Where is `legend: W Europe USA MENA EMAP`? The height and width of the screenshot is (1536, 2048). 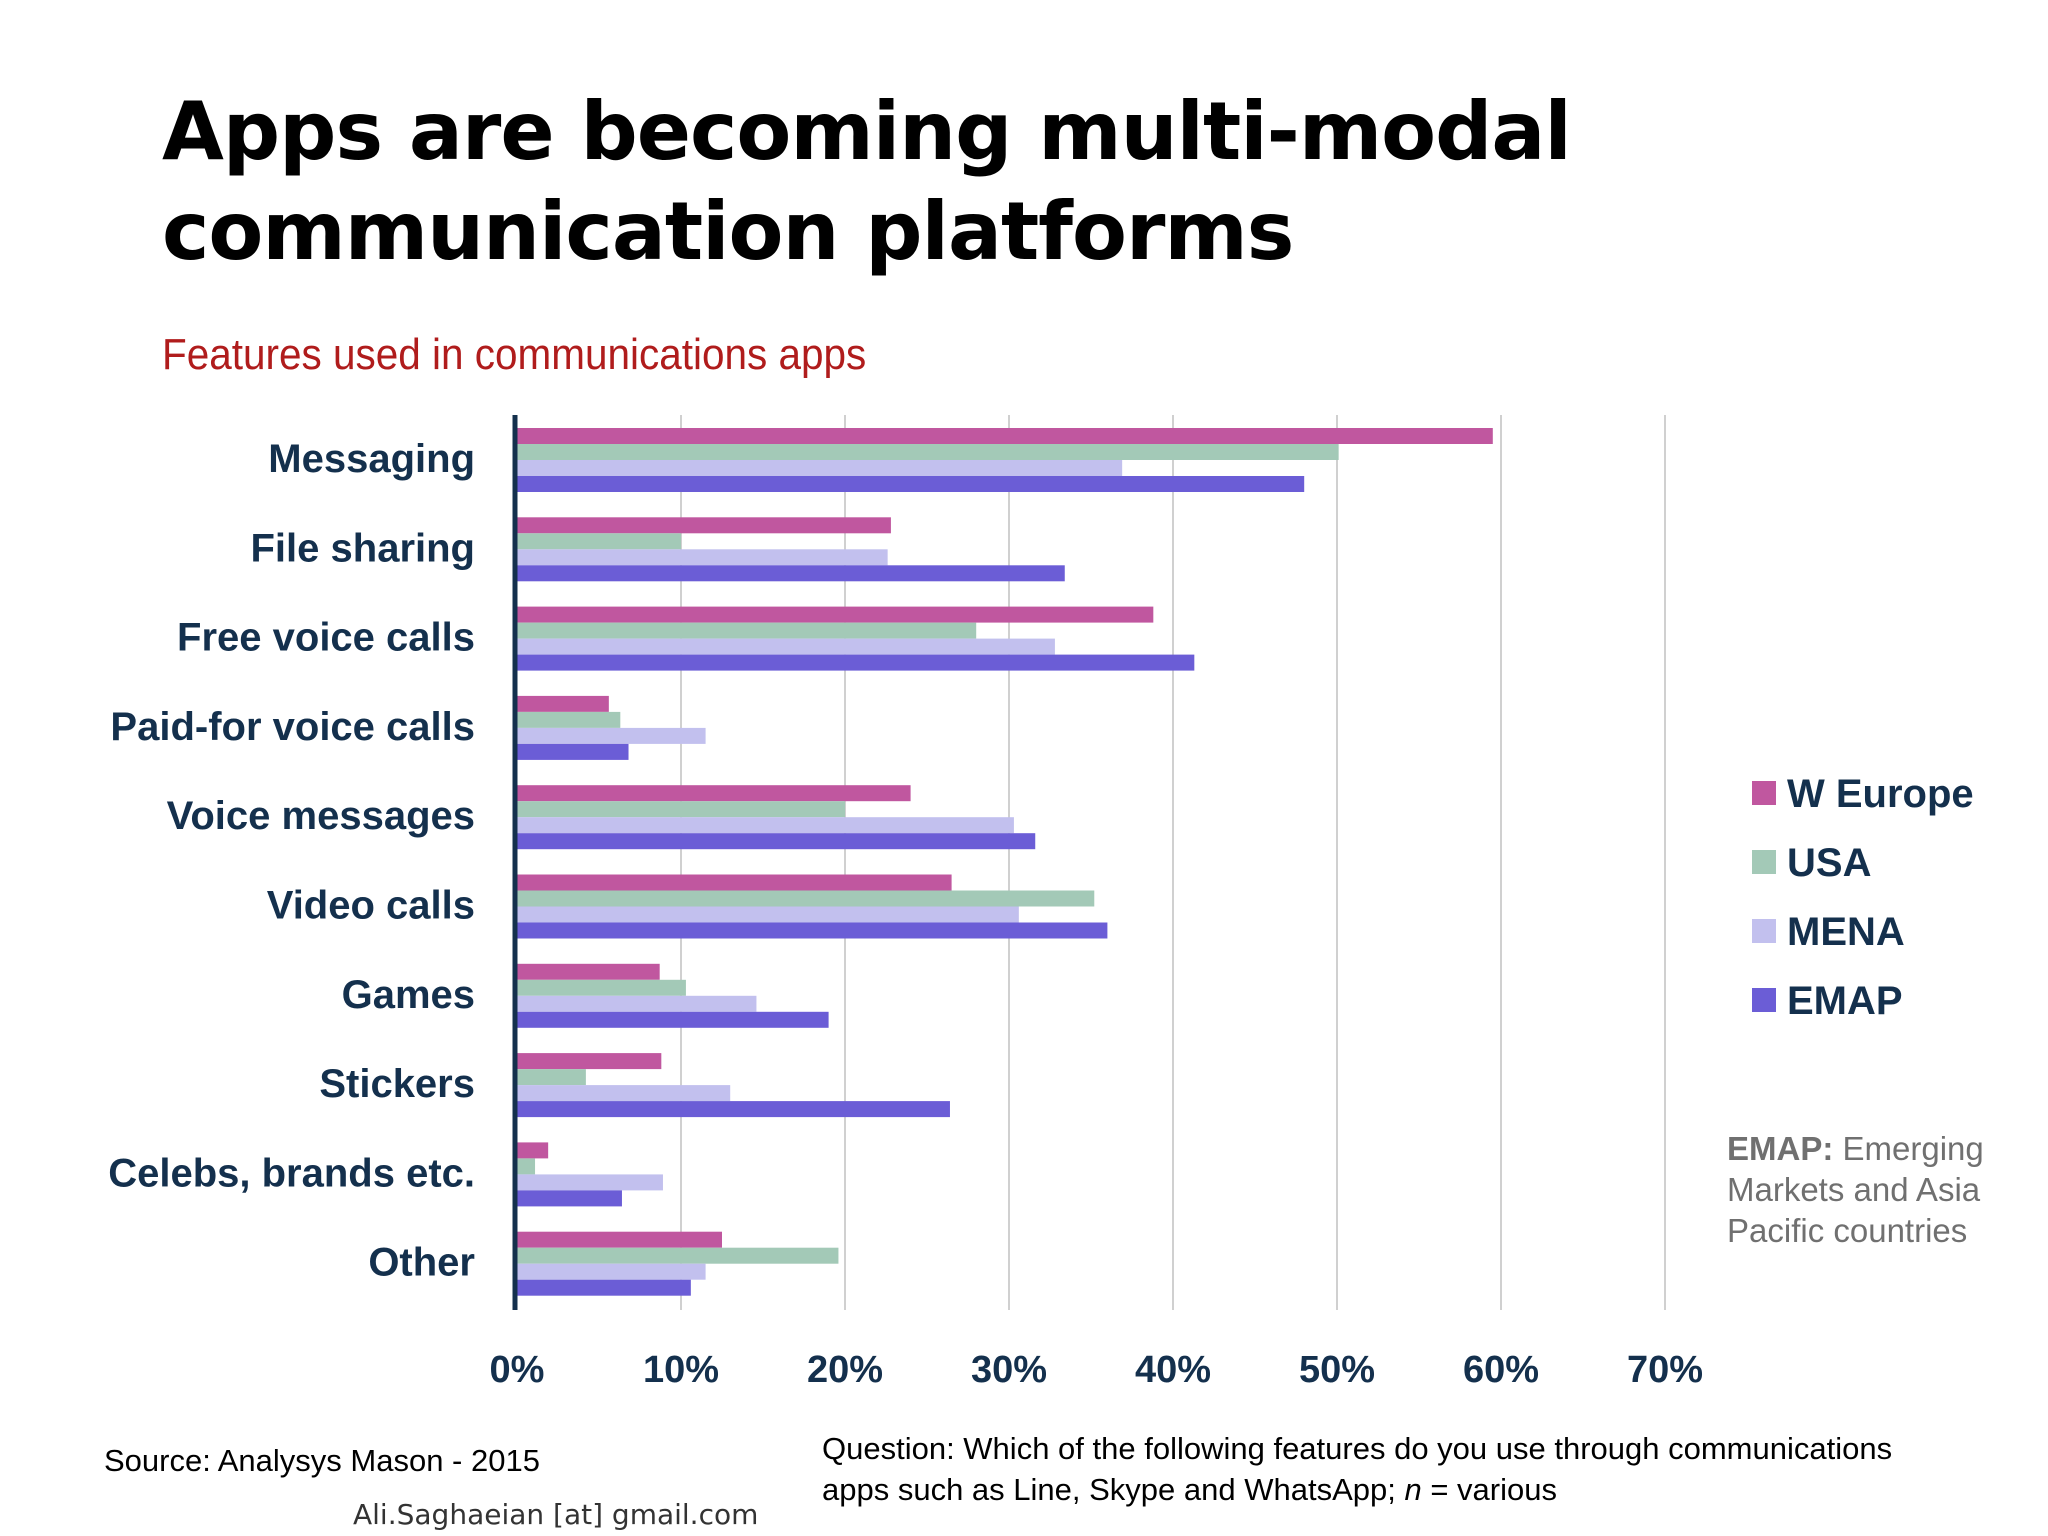
legend: W Europe USA MENA EMAP is located at coordinates (1863, 897).